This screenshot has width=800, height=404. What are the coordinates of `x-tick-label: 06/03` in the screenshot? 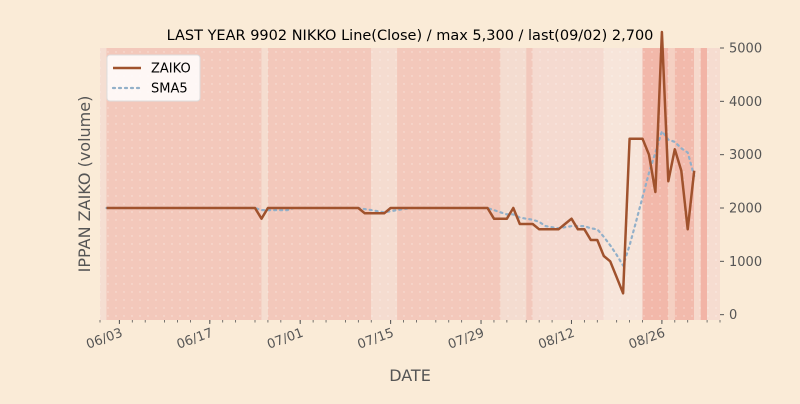 It's located at (104, 339).